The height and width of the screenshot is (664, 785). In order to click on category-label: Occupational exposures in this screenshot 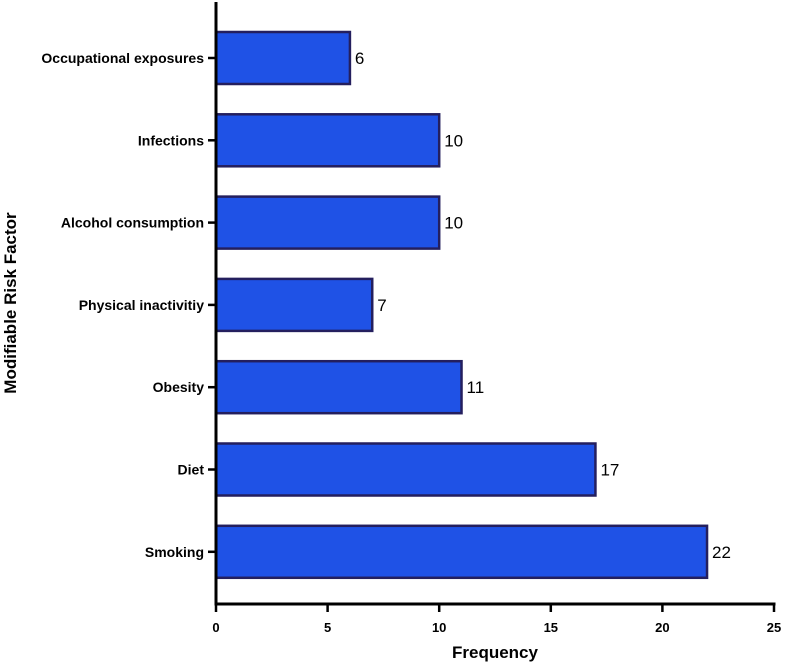, I will do `click(122, 58)`.